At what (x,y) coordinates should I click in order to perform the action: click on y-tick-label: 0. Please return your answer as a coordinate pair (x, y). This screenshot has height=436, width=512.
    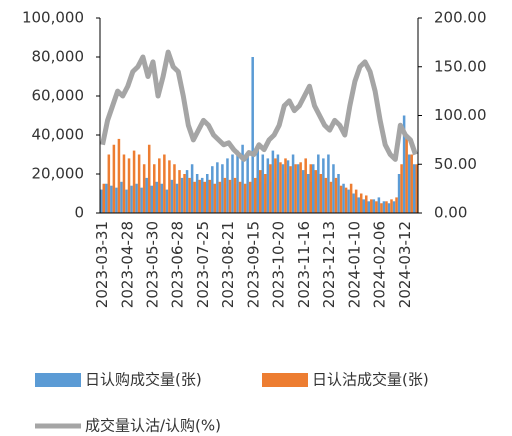
    Looking at the image, I should click on (79, 213).